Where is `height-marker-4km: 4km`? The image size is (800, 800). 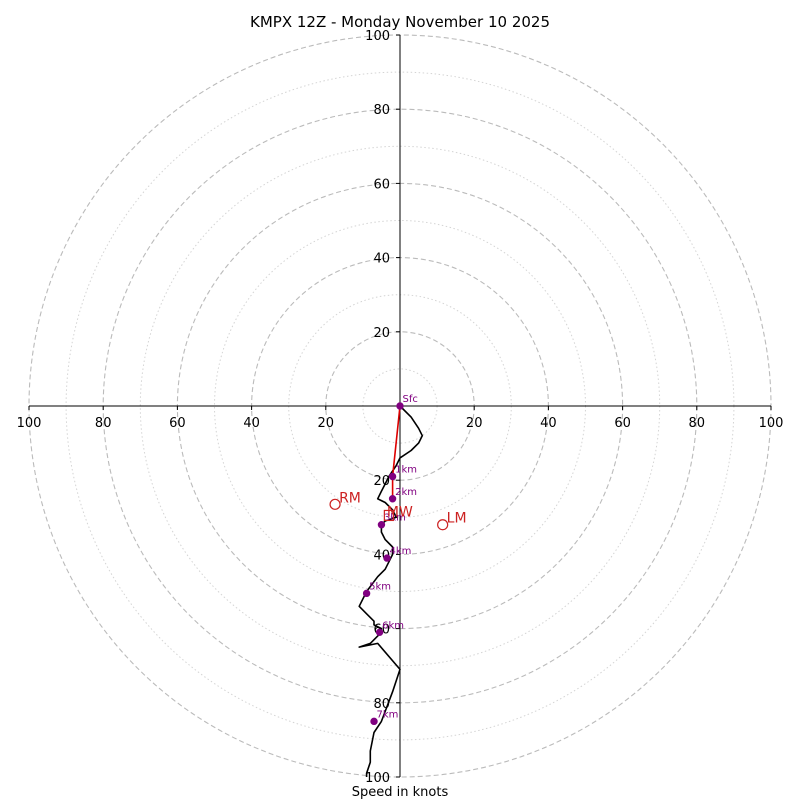 height-marker-4km: 4km is located at coordinates (397, 554).